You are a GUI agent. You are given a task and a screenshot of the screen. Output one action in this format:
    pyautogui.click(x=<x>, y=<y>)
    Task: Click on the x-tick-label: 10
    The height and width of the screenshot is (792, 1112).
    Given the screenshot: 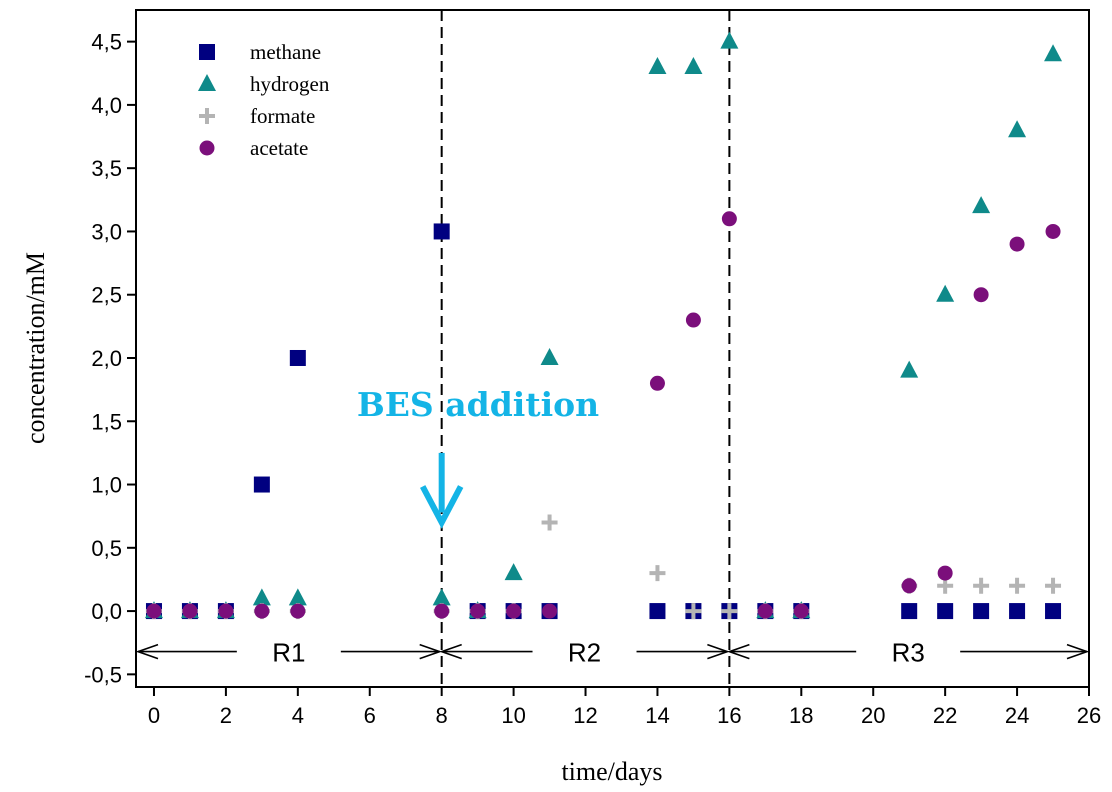 What is the action you would take?
    pyautogui.click(x=513, y=715)
    